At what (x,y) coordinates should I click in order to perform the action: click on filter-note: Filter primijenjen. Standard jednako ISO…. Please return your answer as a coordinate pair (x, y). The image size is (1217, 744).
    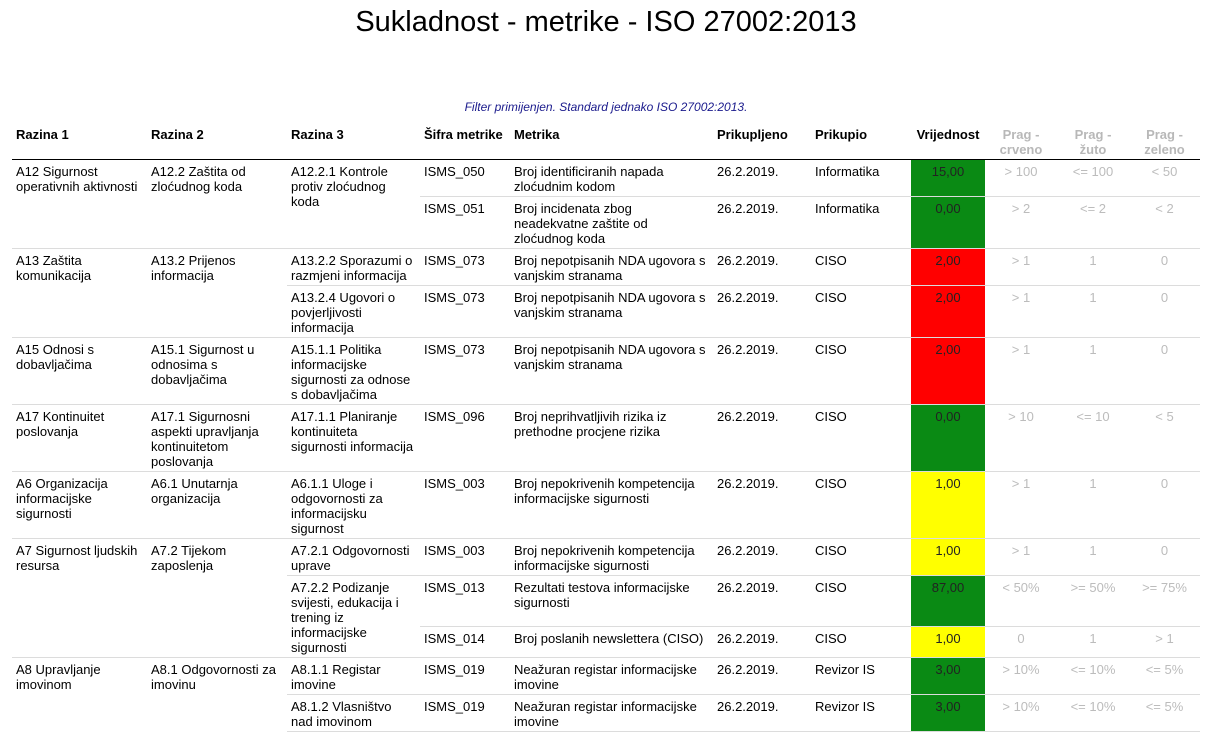
    Looking at the image, I should click on (606, 107).